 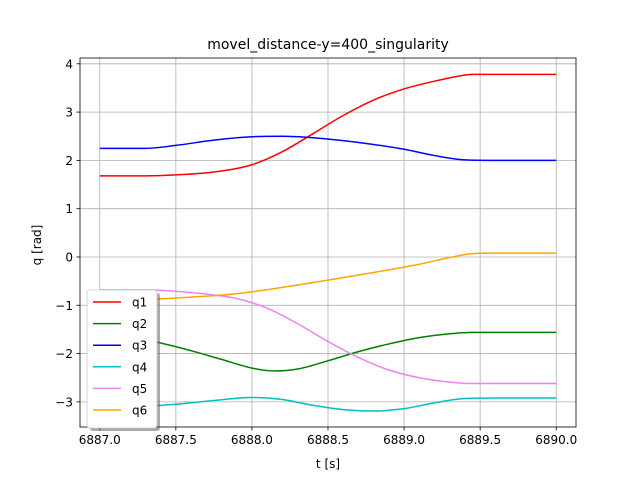 I want to click on series-line-q4, so click(x=328, y=404).